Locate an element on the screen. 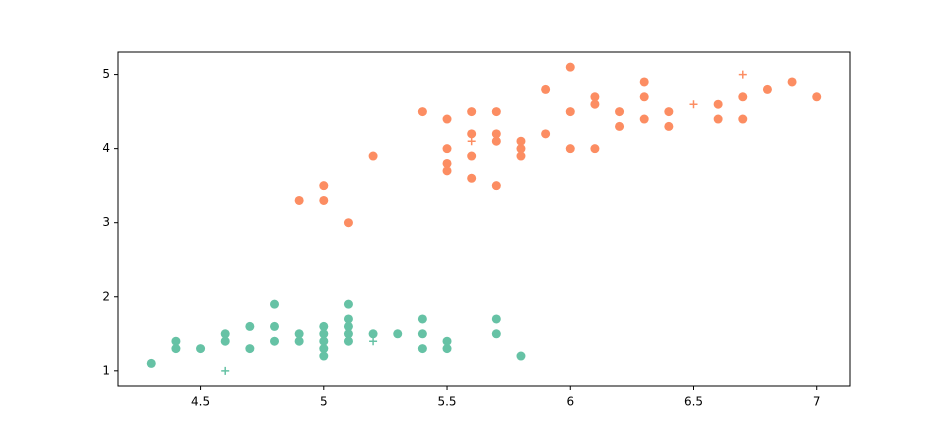 The image size is (944, 434). y-tick-label: 1 is located at coordinates (106, 370).